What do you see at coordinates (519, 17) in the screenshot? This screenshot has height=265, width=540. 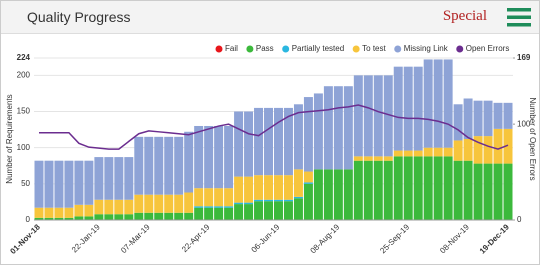 I see `menu-icon` at bounding box center [519, 17].